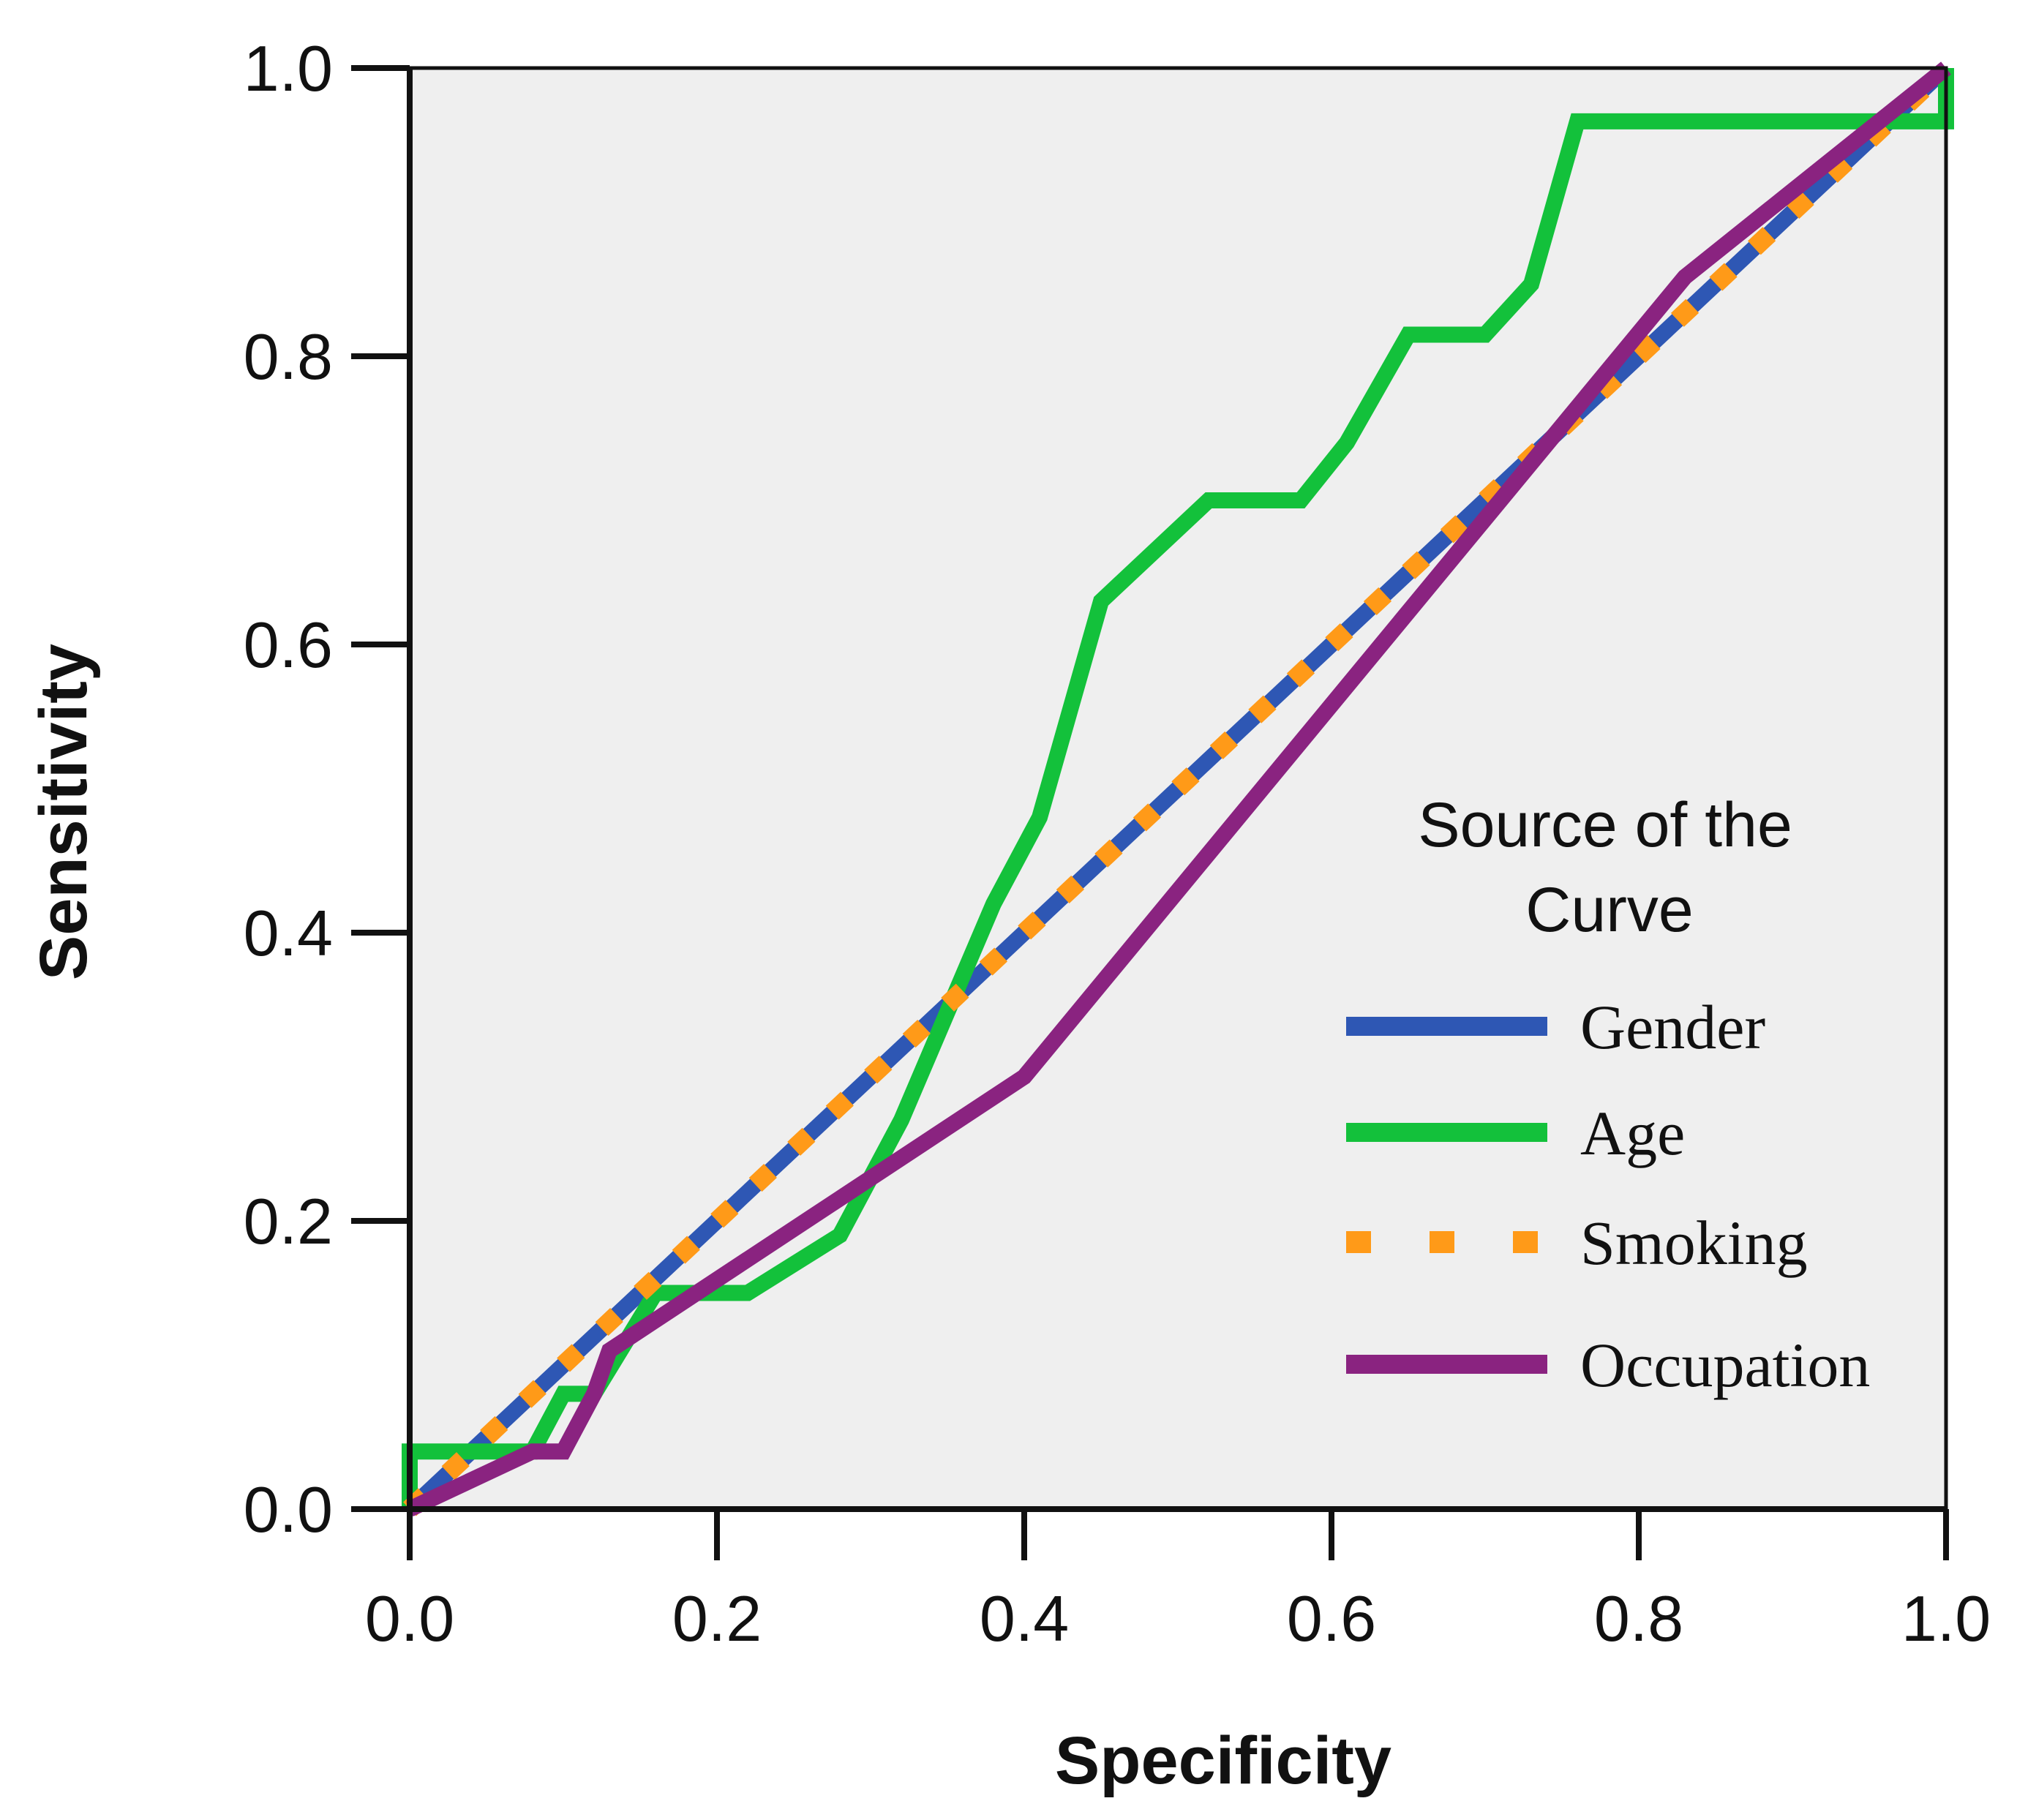 This screenshot has height=1820, width=2017. Describe the element at coordinates (1609, 910) in the screenshot. I see `legend-title-line2: Curve` at that location.